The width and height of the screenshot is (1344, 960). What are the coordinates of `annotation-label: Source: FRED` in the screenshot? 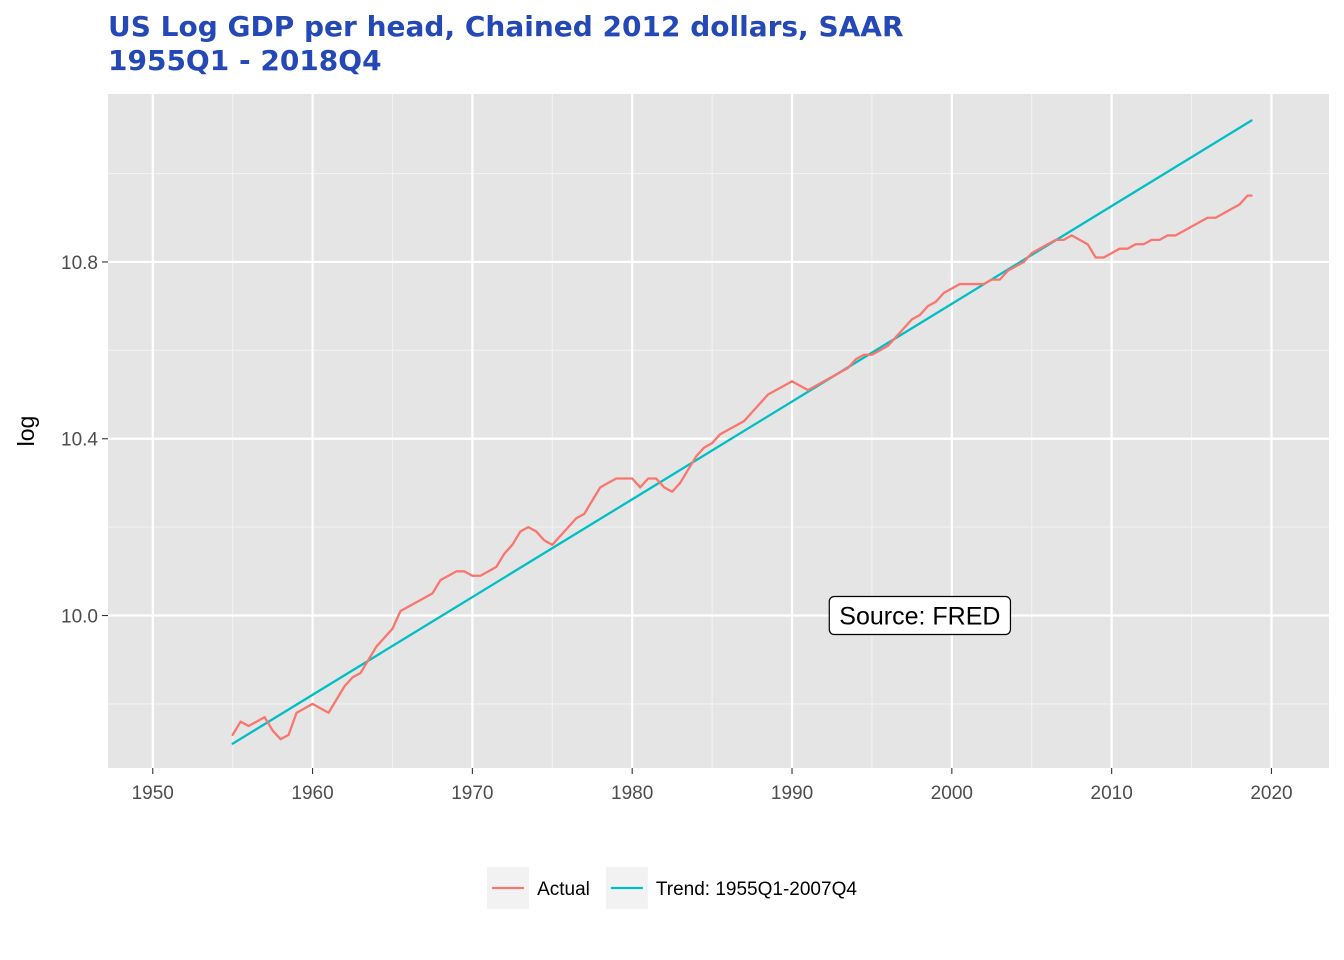 It's located at (919, 617).